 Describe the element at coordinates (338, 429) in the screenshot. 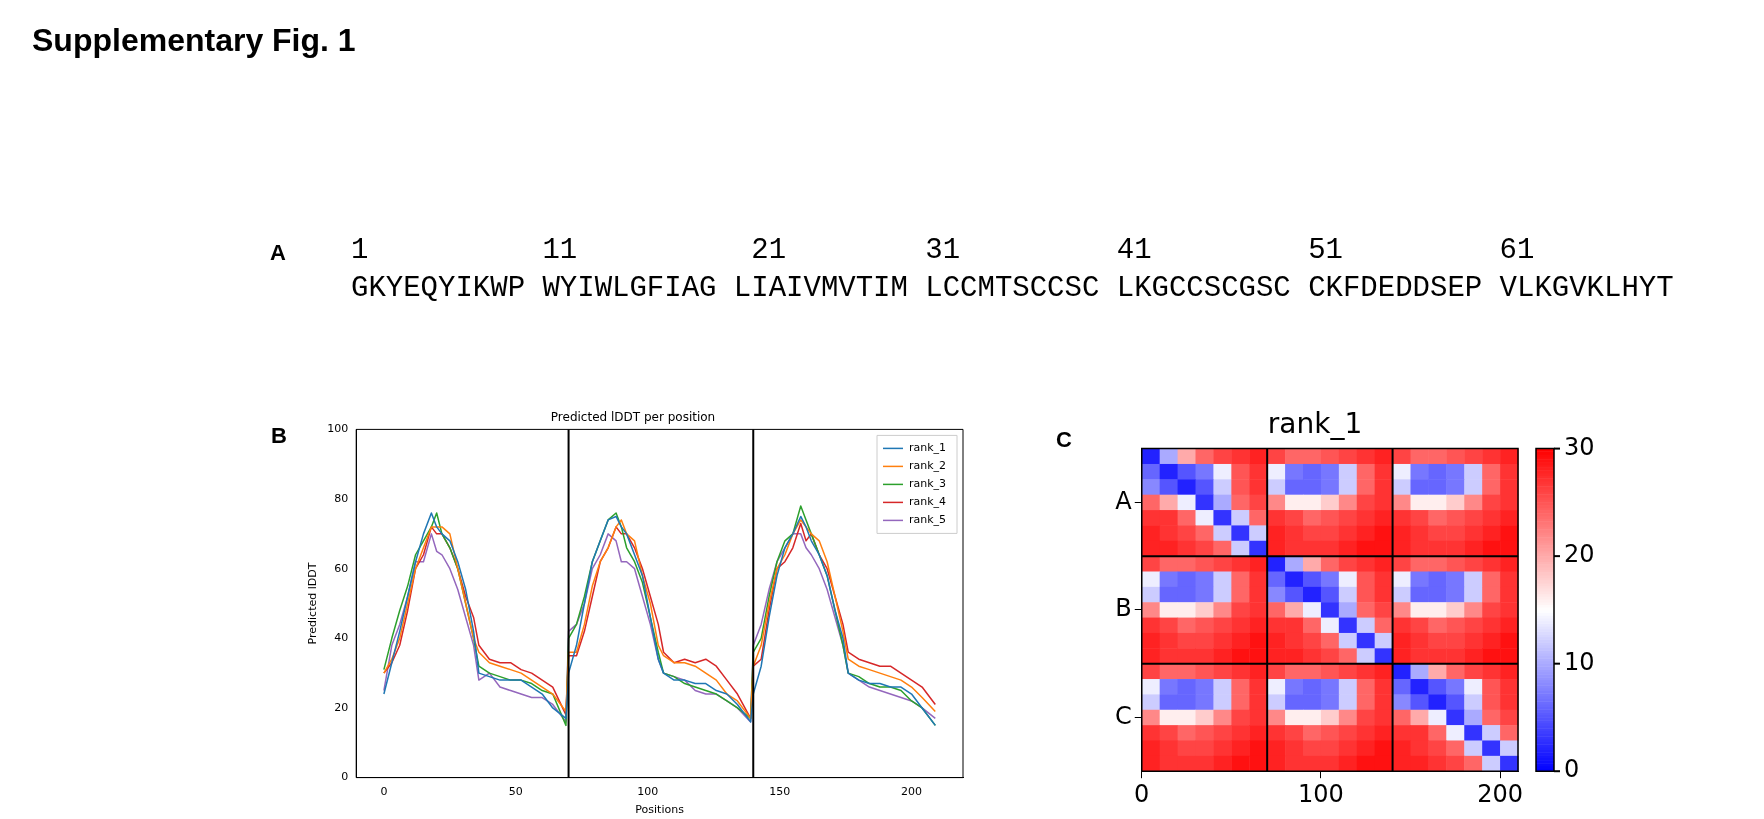

I see `y-tick-label: 100` at that location.